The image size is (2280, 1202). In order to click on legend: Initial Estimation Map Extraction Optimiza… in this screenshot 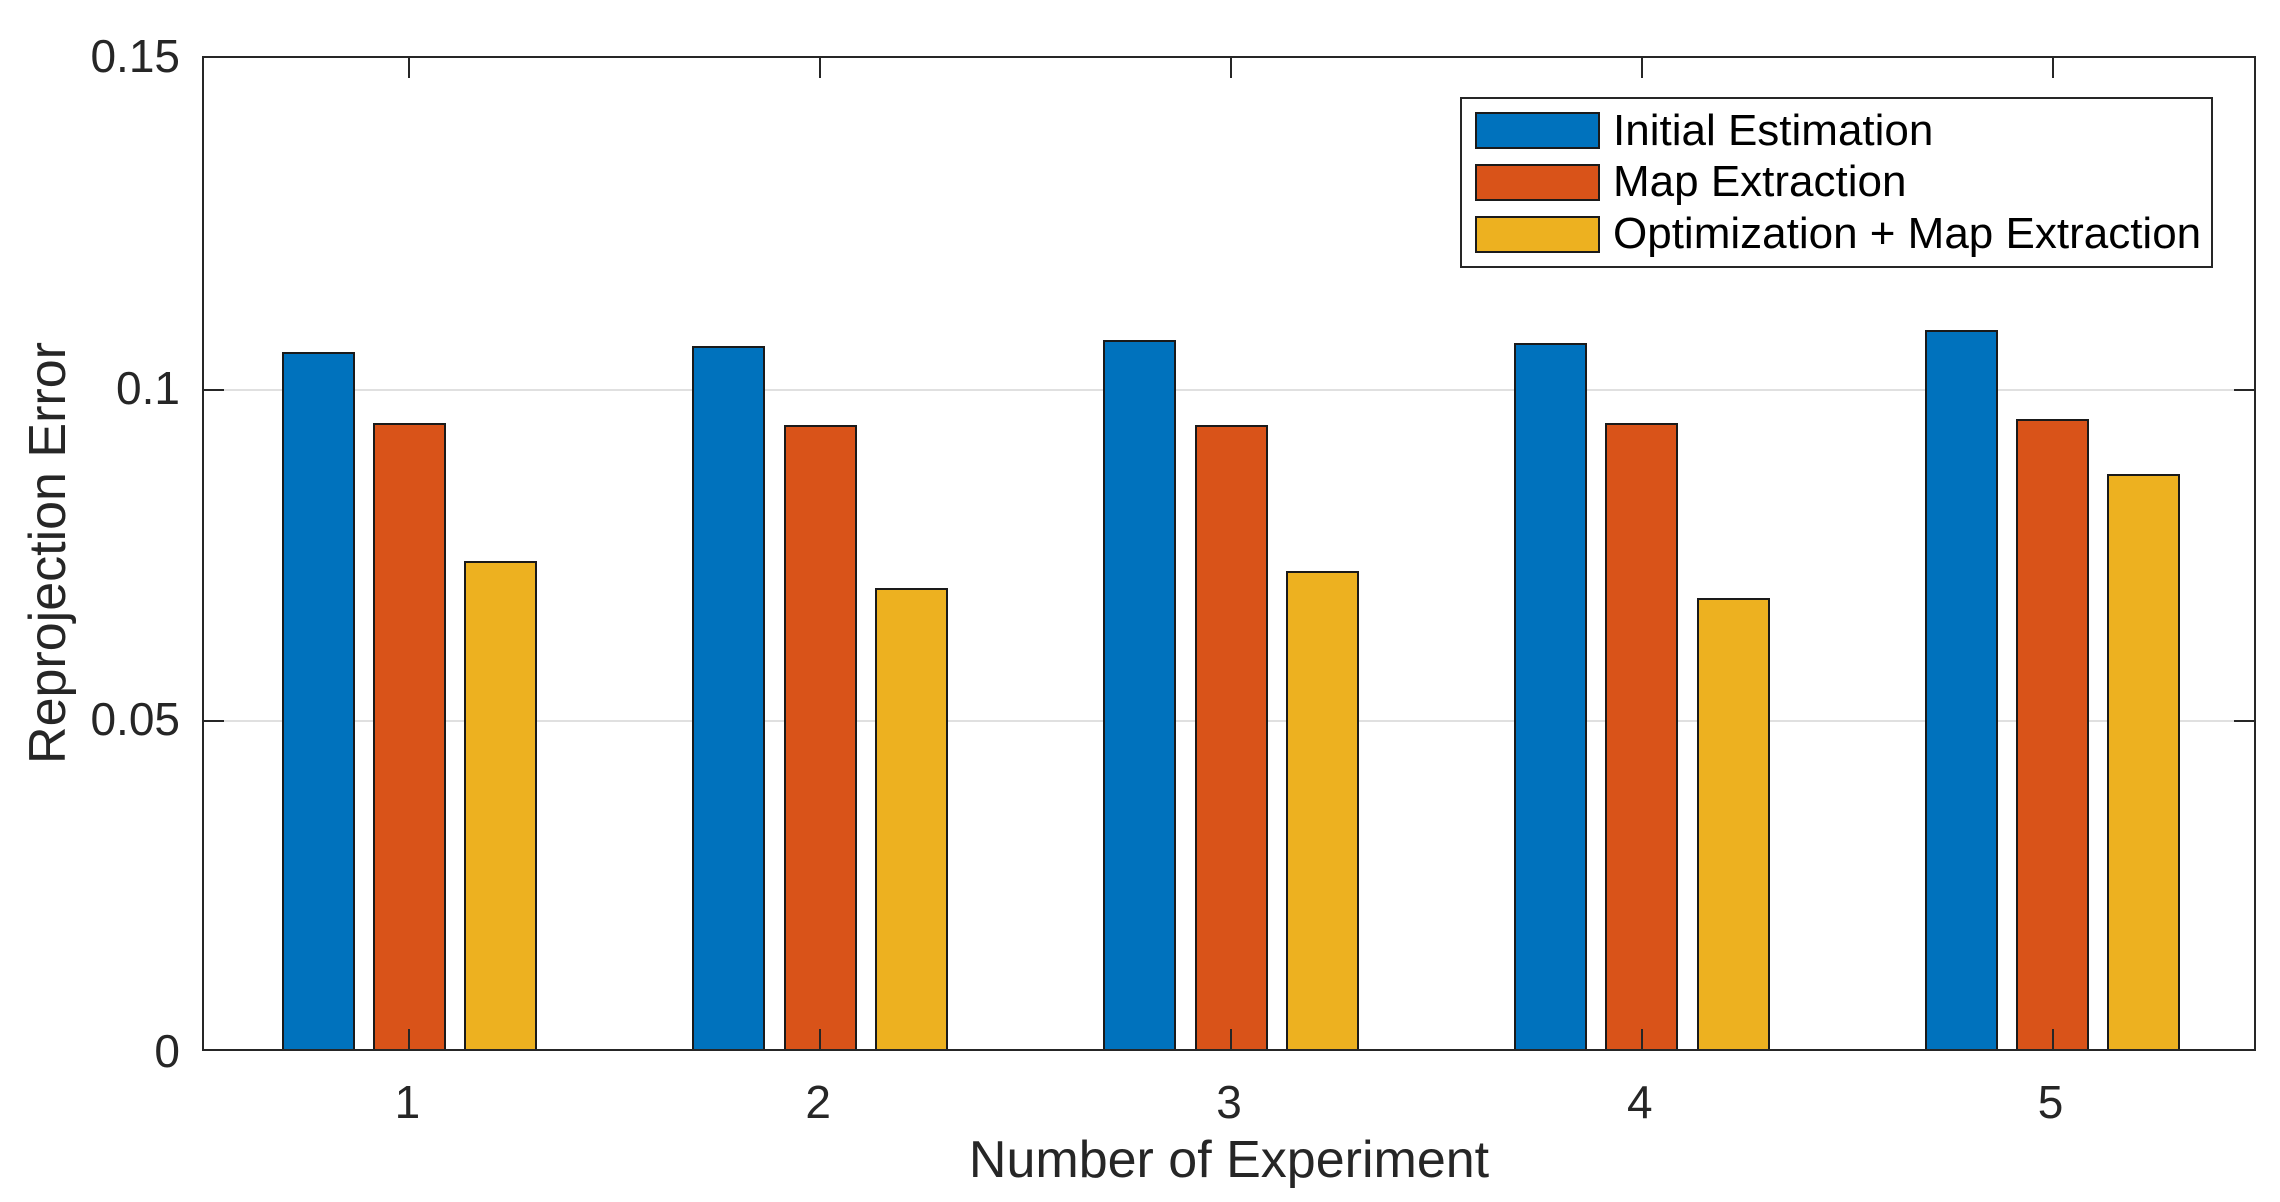, I will do `click(1836, 182)`.